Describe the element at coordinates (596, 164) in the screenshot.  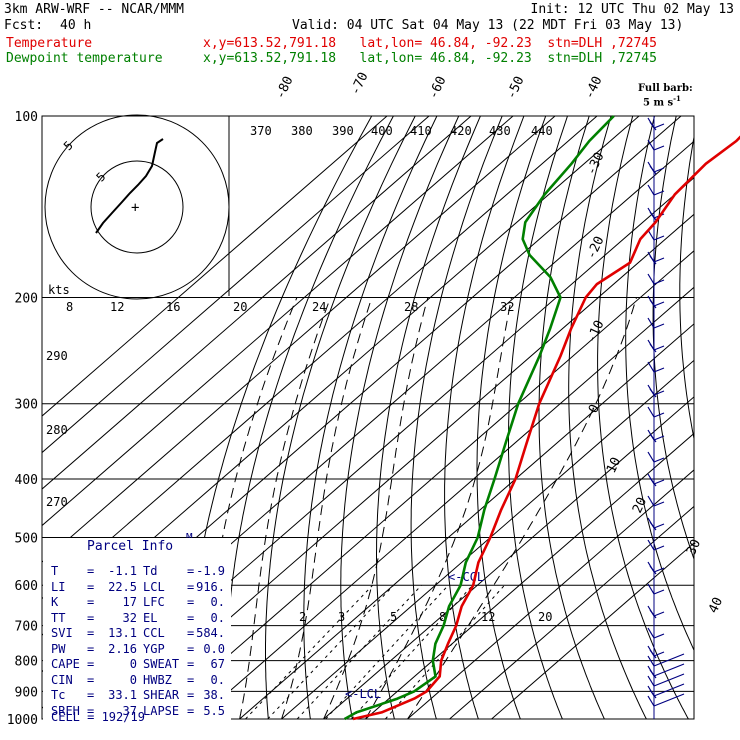
I see `isotherm-label: -30` at that location.